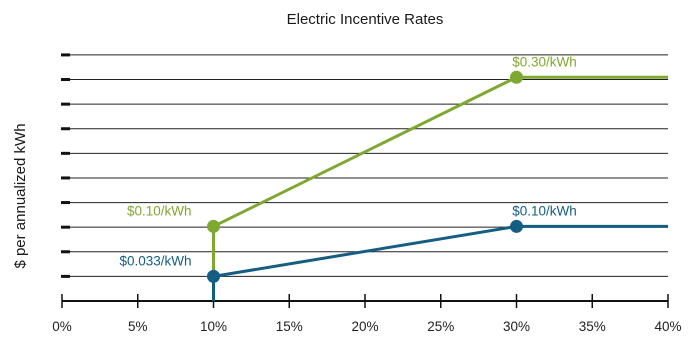 This screenshot has height=337, width=695. I want to click on x-tick-label-1: 5%, so click(138, 326).